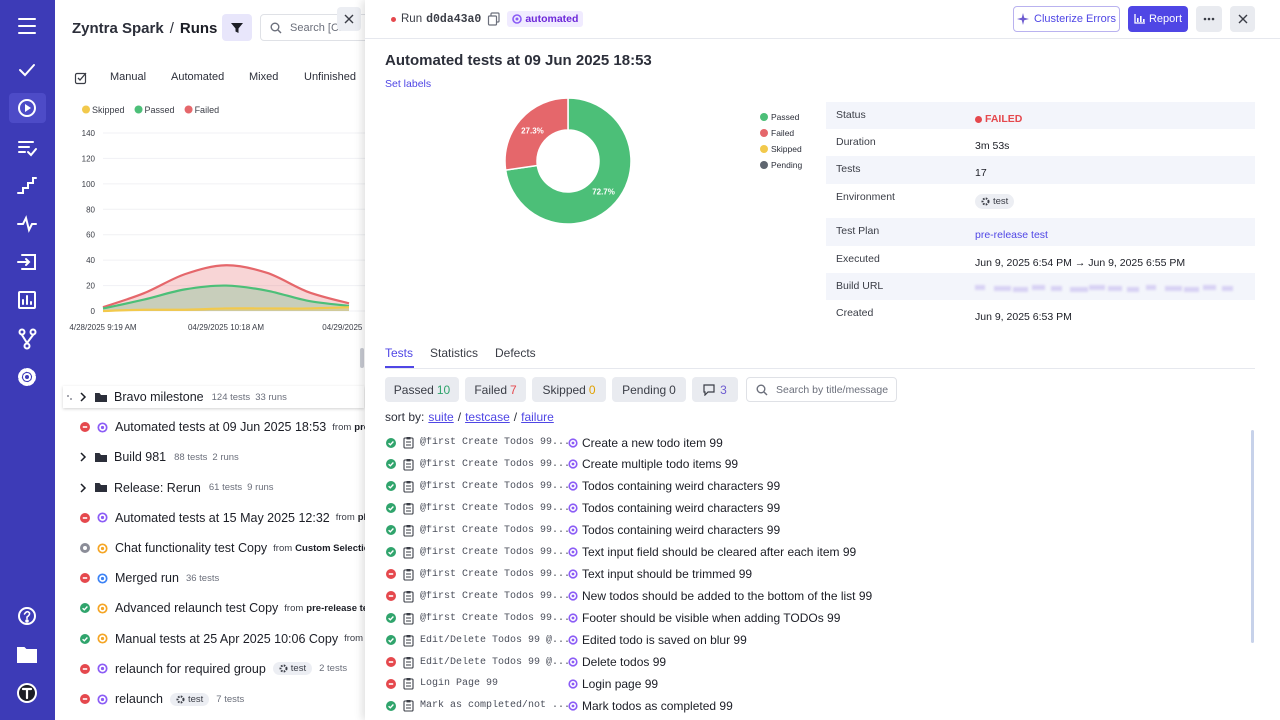  Describe the element at coordinates (821, 389) in the screenshot. I see `test-search-input: Search by title/message` at that location.